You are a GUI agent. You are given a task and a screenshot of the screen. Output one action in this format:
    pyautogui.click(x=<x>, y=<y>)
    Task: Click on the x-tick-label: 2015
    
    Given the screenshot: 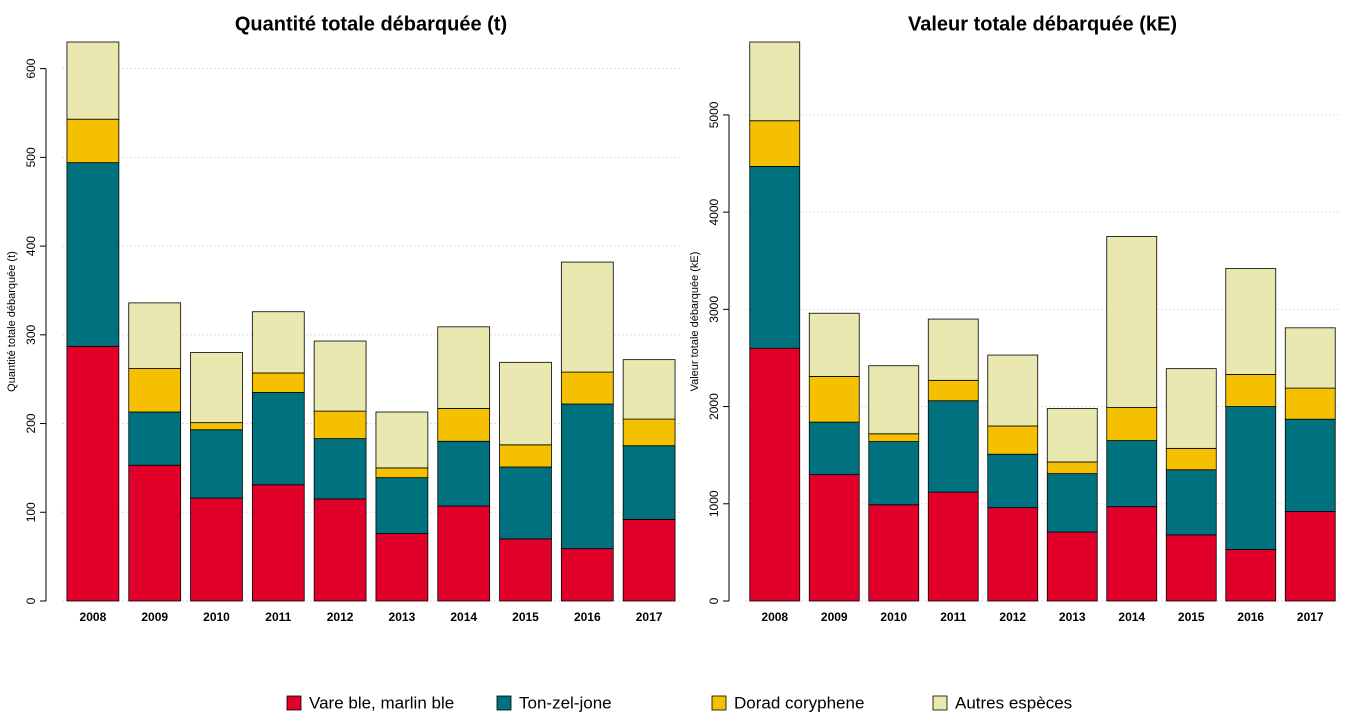 What is the action you would take?
    pyautogui.click(x=1191, y=617)
    